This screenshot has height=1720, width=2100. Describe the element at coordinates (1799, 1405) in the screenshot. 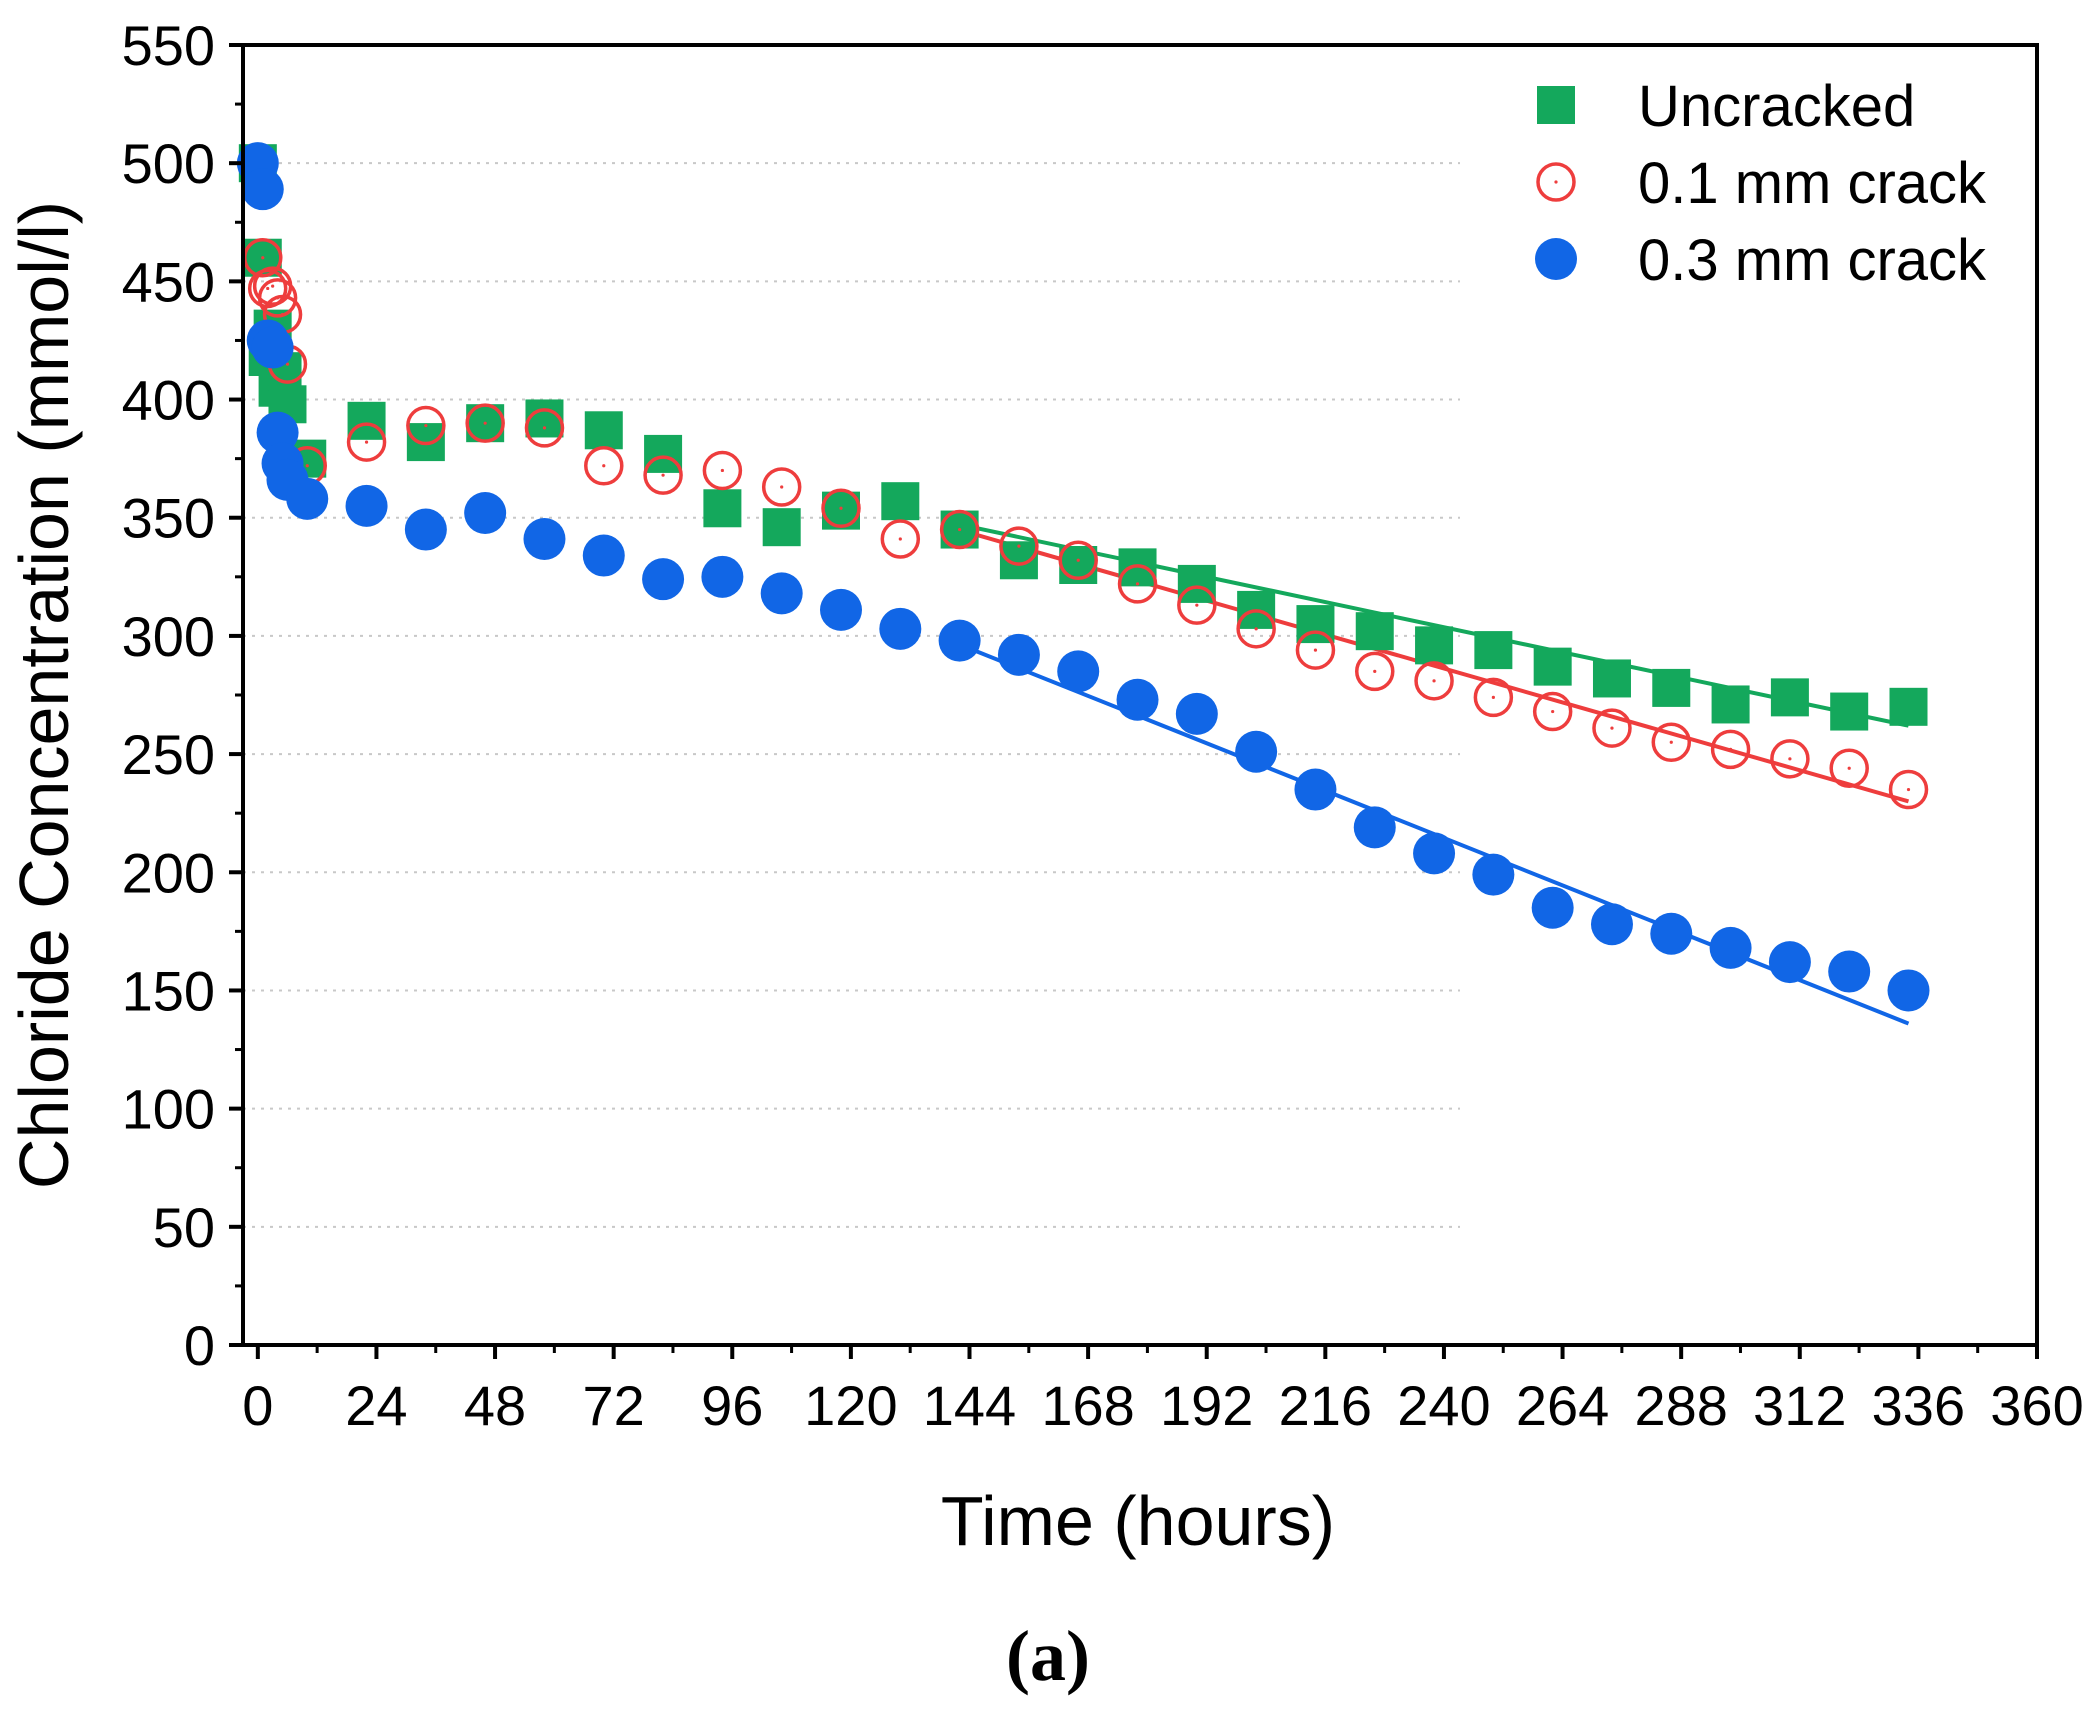

I see `x-tick-label: 312` at that location.